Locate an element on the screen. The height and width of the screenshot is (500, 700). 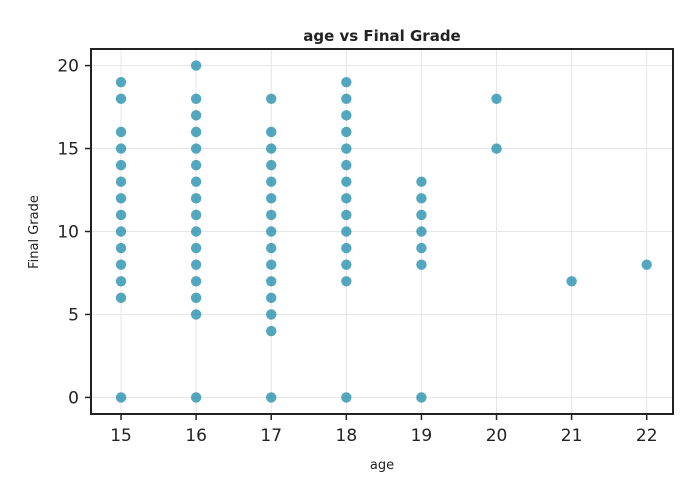
x-tick-label: 21 is located at coordinates (572, 436).